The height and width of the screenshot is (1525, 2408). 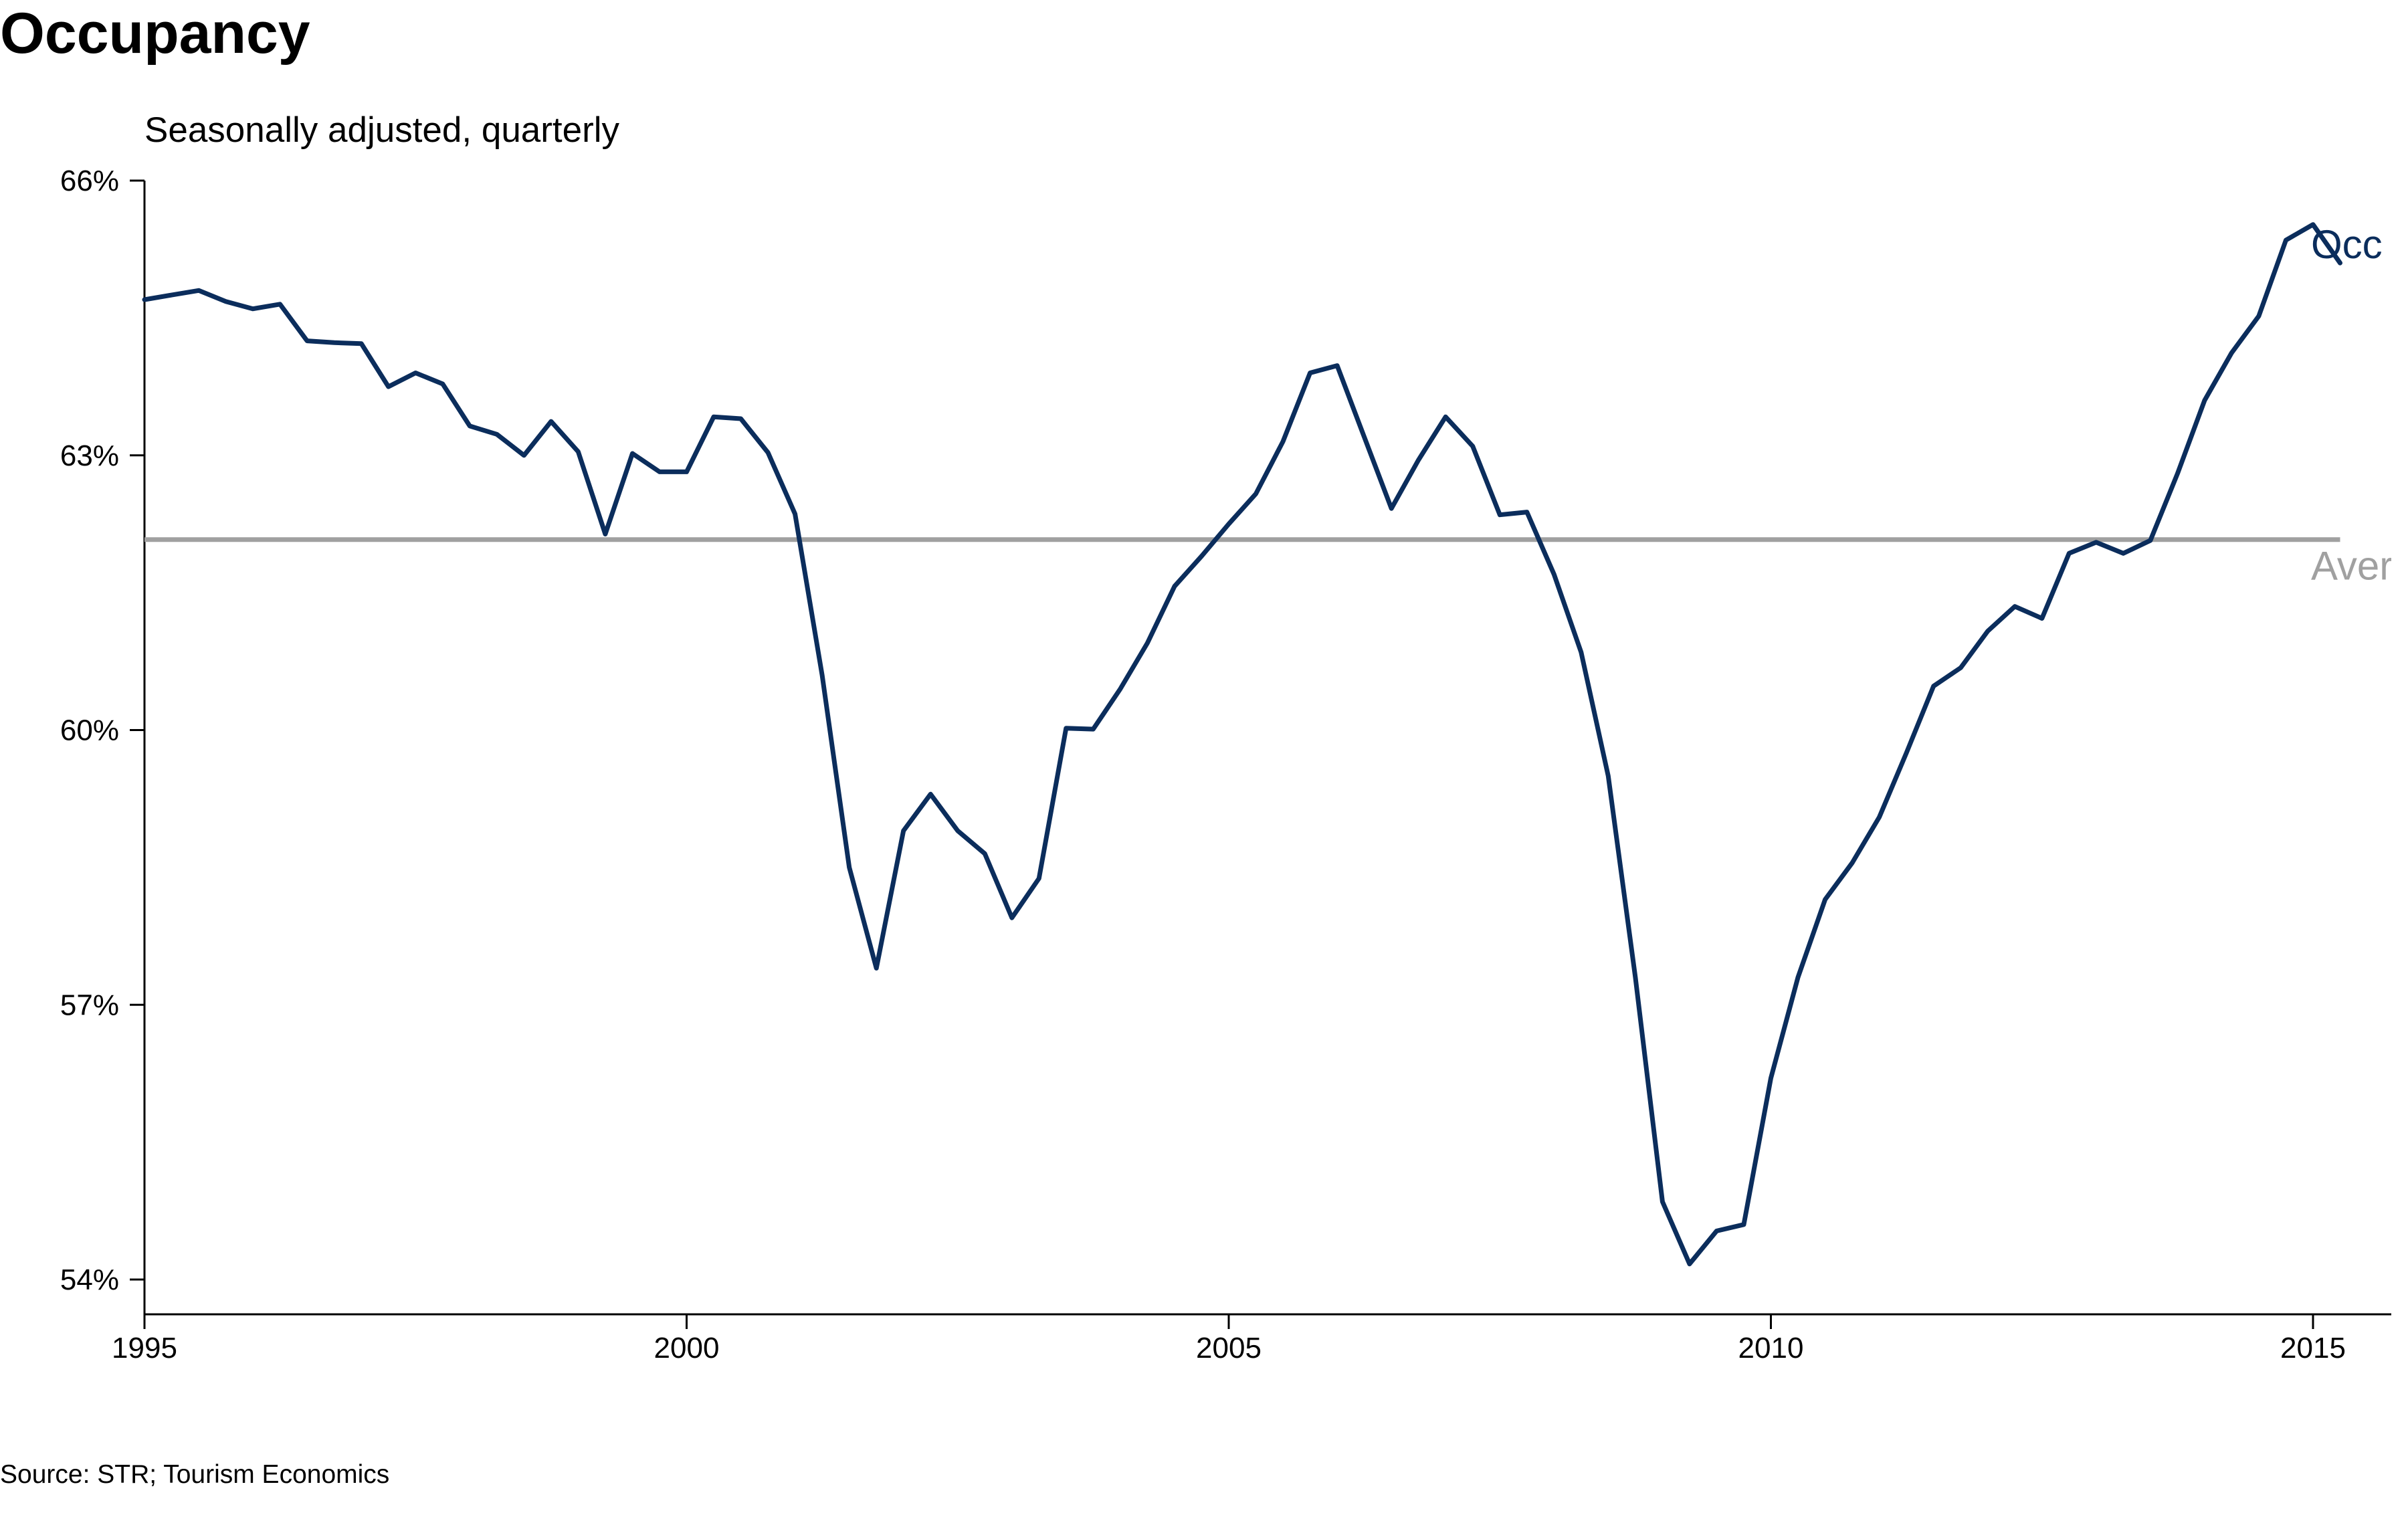 I want to click on y-tick-label: 66%, so click(x=90, y=181).